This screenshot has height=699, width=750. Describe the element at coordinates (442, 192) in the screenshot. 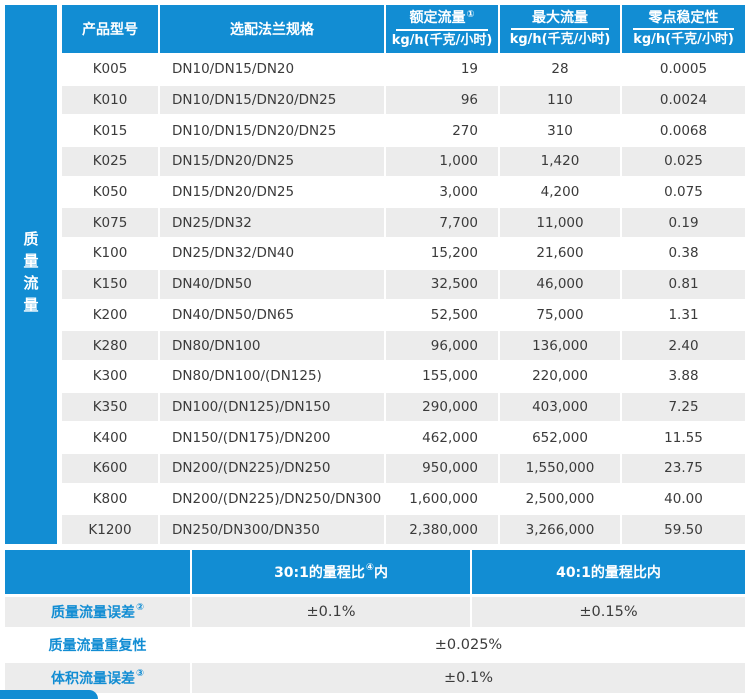

I see `cell-rated-flow: 3,000` at that location.